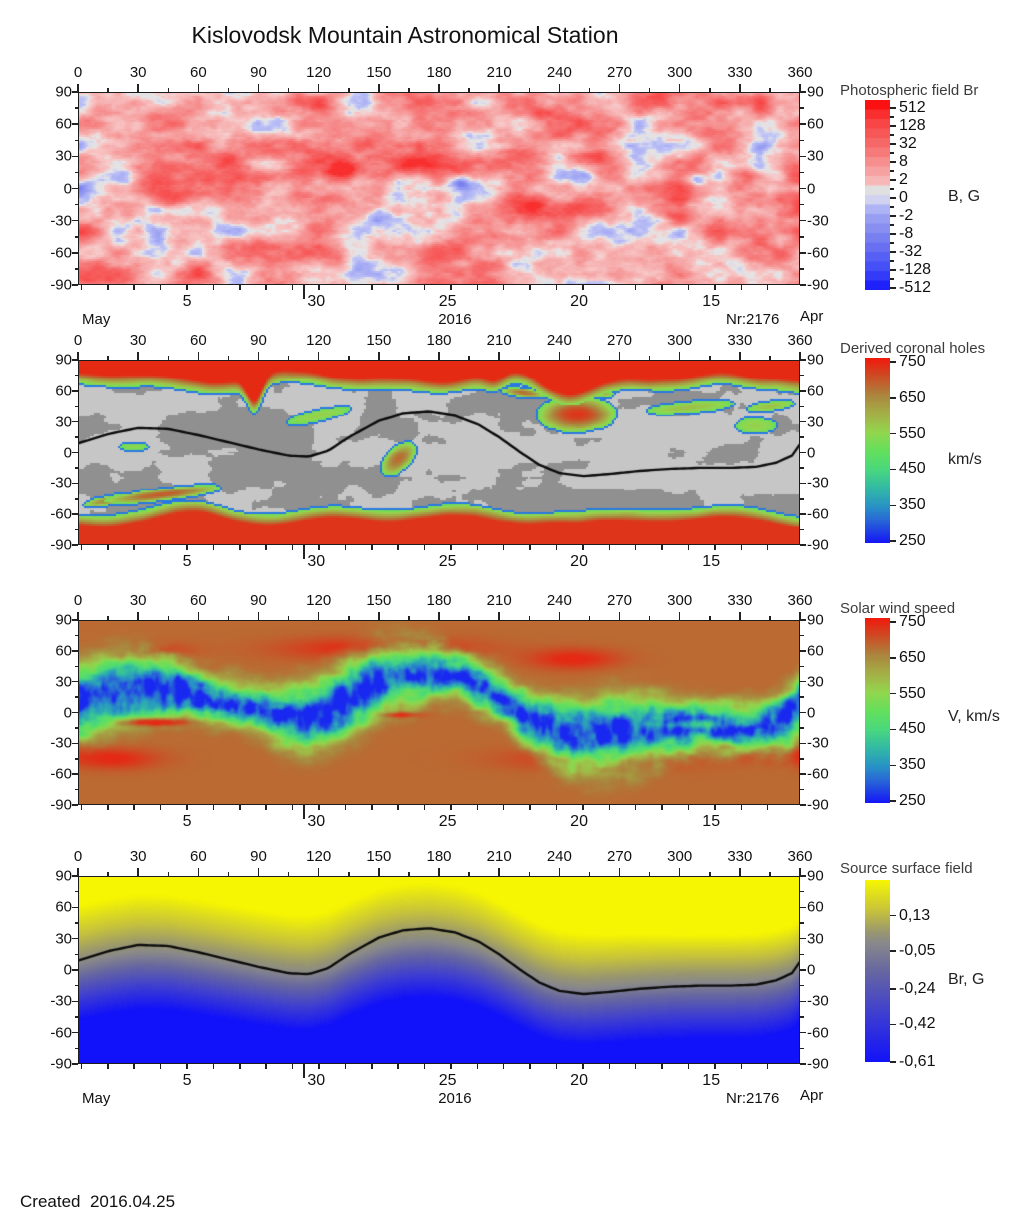  What do you see at coordinates (917, 951) in the screenshot?
I see `colorbar-tick-label: -0,05` at bounding box center [917, 951].